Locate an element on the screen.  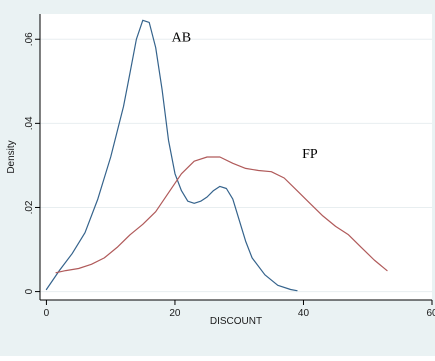
x-tick-label: 20 is located at coordinates (175, 313).